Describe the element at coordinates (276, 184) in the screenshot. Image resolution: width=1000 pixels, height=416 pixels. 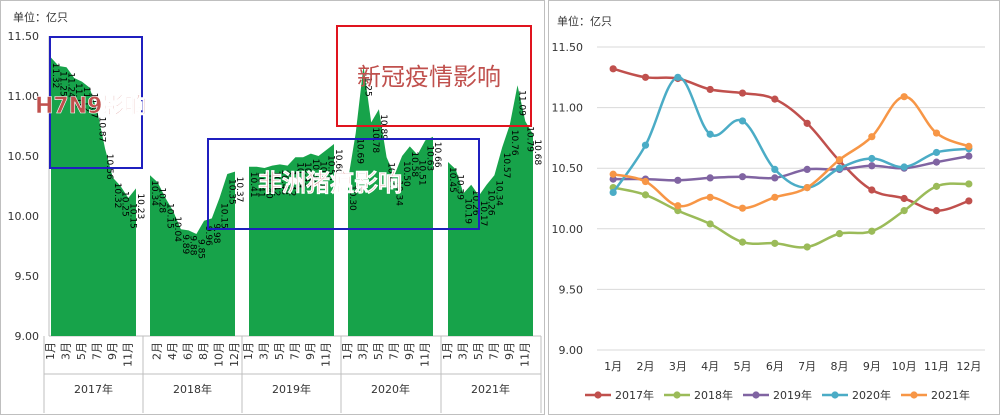
I see `data-label: 10.42` at that location.